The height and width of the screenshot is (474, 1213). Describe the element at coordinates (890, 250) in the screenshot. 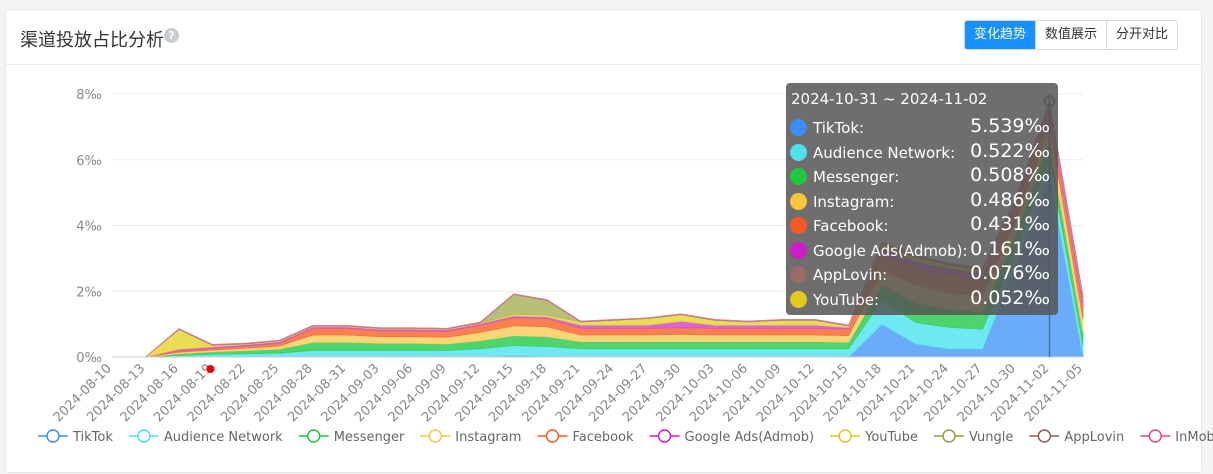

I see `tooltip-series-name: Google Ads(Admob):` at that location.